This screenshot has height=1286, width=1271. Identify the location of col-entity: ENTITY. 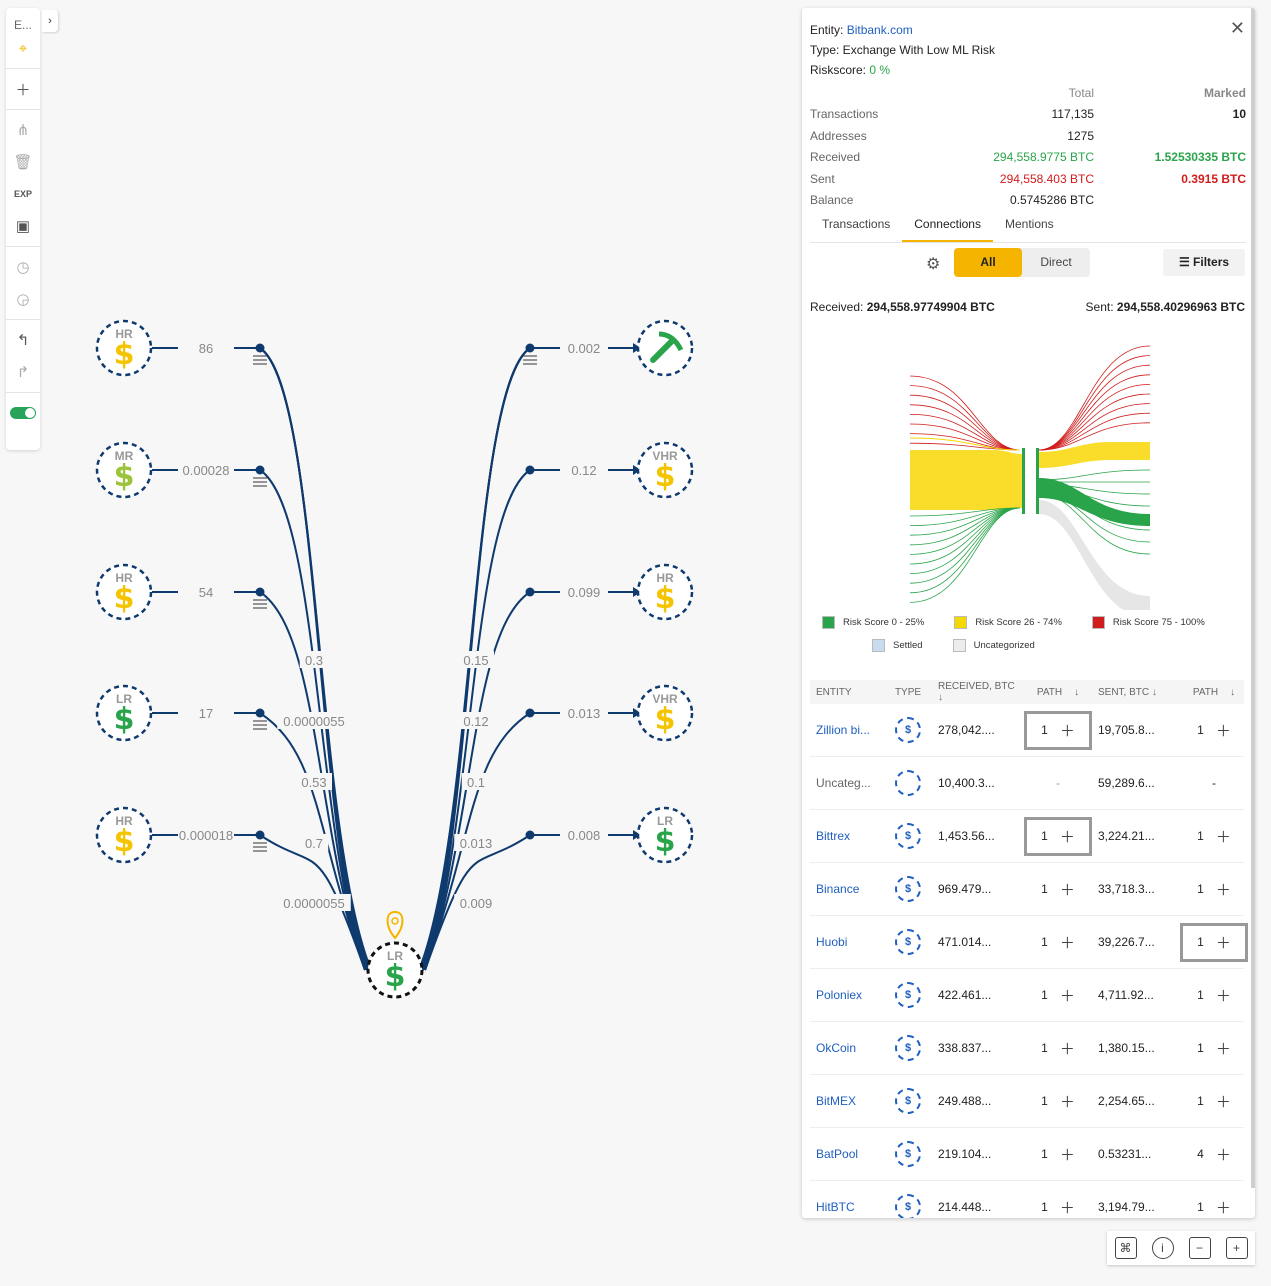
(834, 692).